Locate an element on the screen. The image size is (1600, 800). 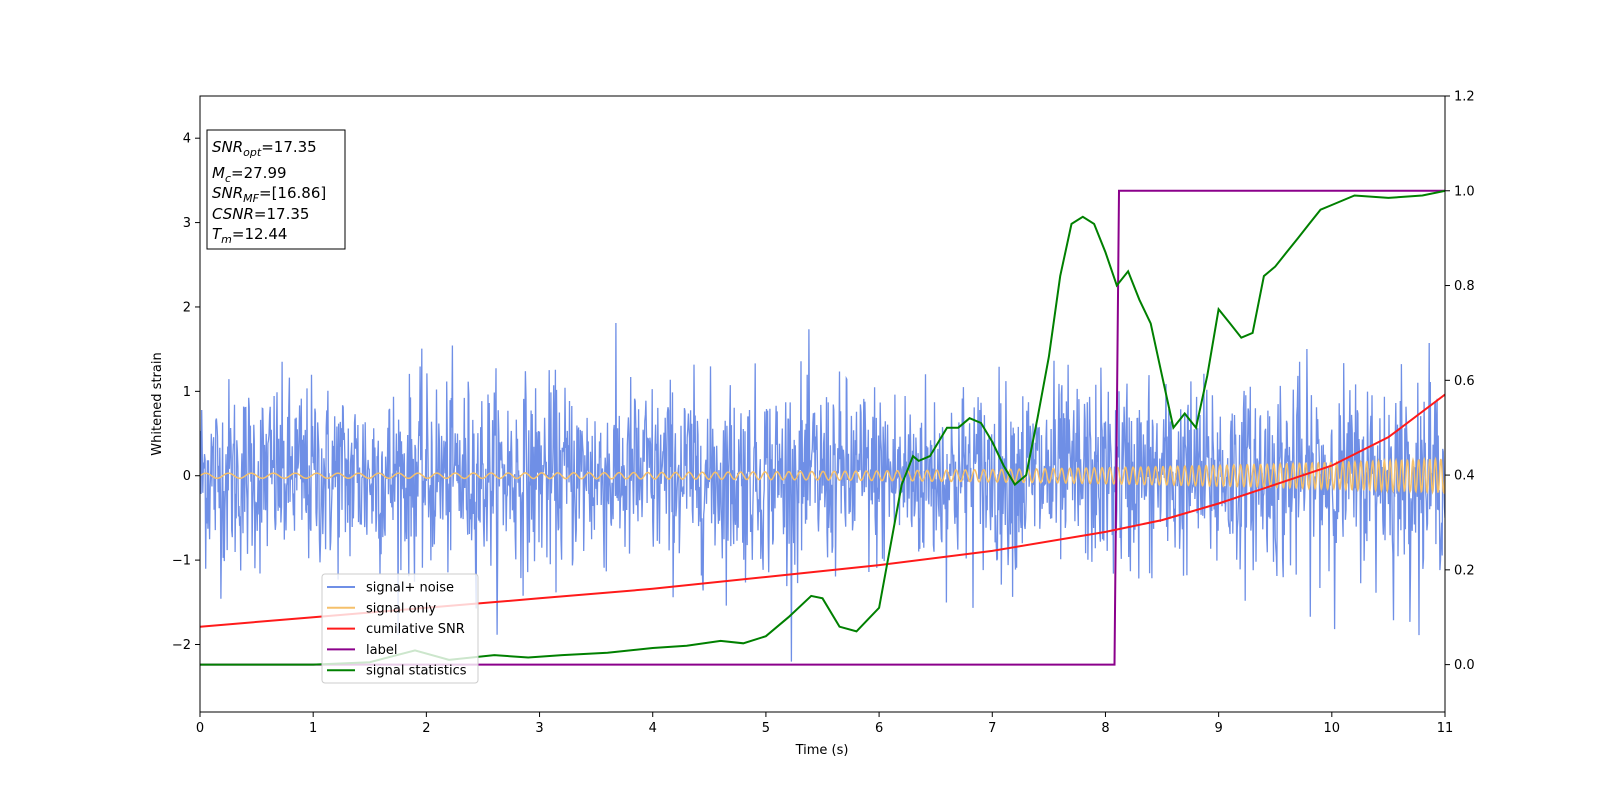
x-tick-label: 10 is located at coordinates (1332, 728).